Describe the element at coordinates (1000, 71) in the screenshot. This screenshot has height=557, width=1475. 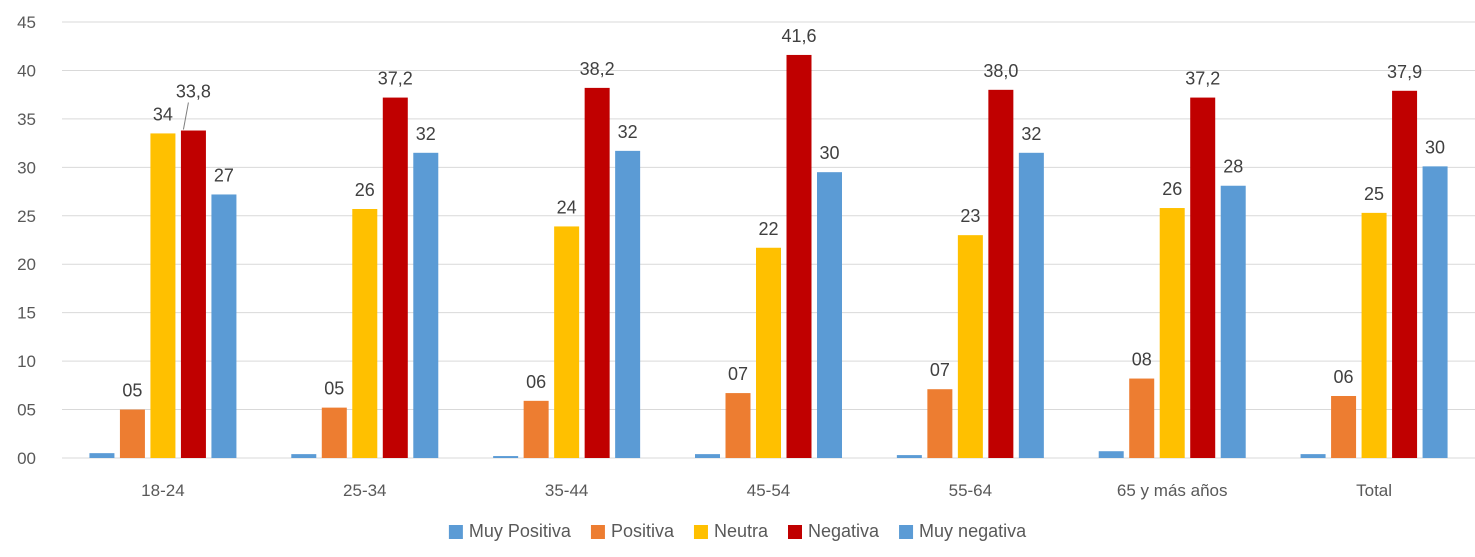
I see `data-label: 38,0` at that location.